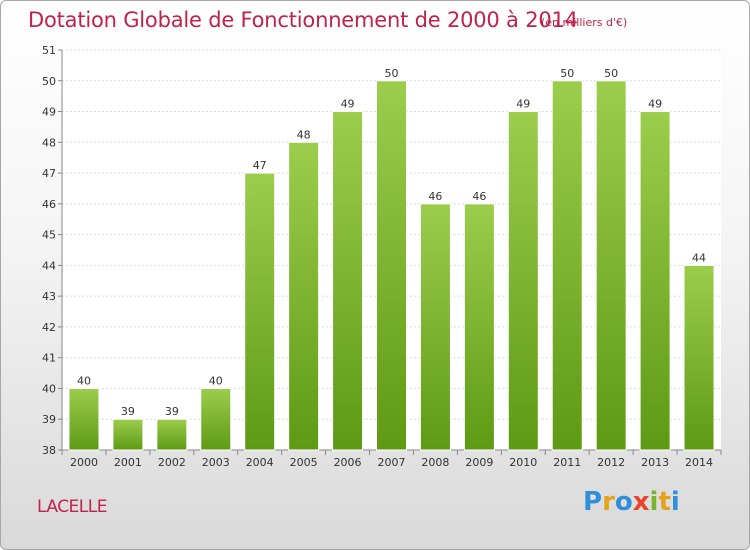 Image resolution: width=750 pixels, height=550 pixels. Describe the element at coordinates (611, 462) in the screenshot. I see `x-tick-label: 2012` at that location.